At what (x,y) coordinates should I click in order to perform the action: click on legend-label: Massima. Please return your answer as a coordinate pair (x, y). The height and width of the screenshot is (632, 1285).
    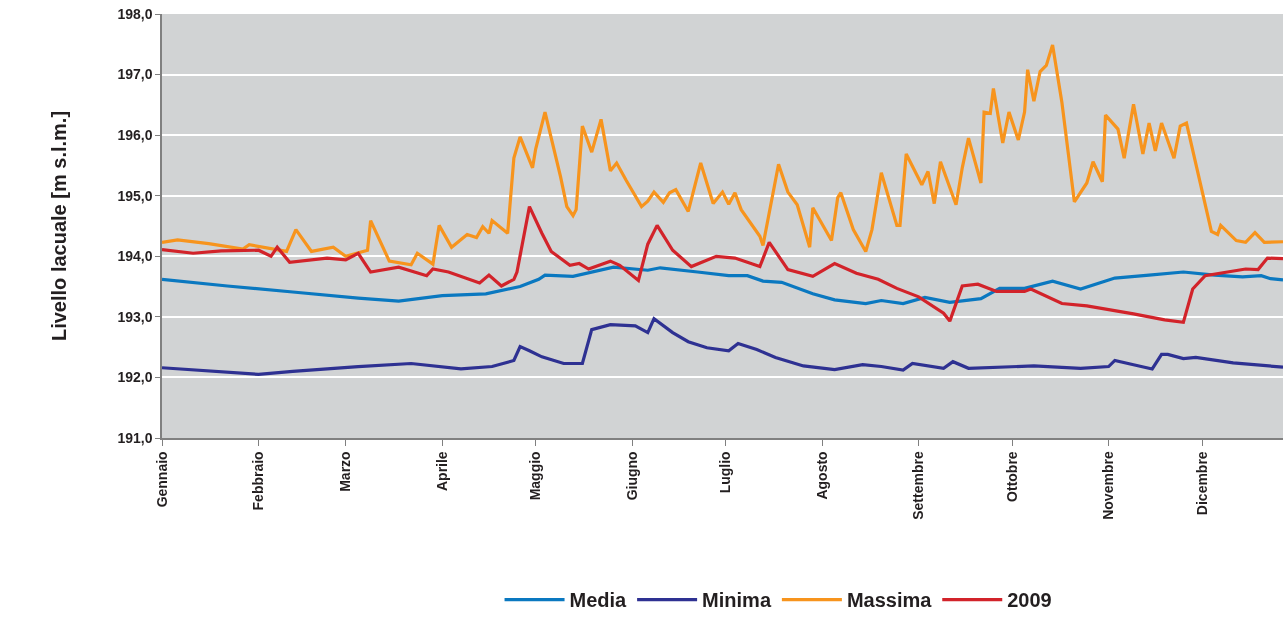
    Looking at the image, I should click on (889, 600).